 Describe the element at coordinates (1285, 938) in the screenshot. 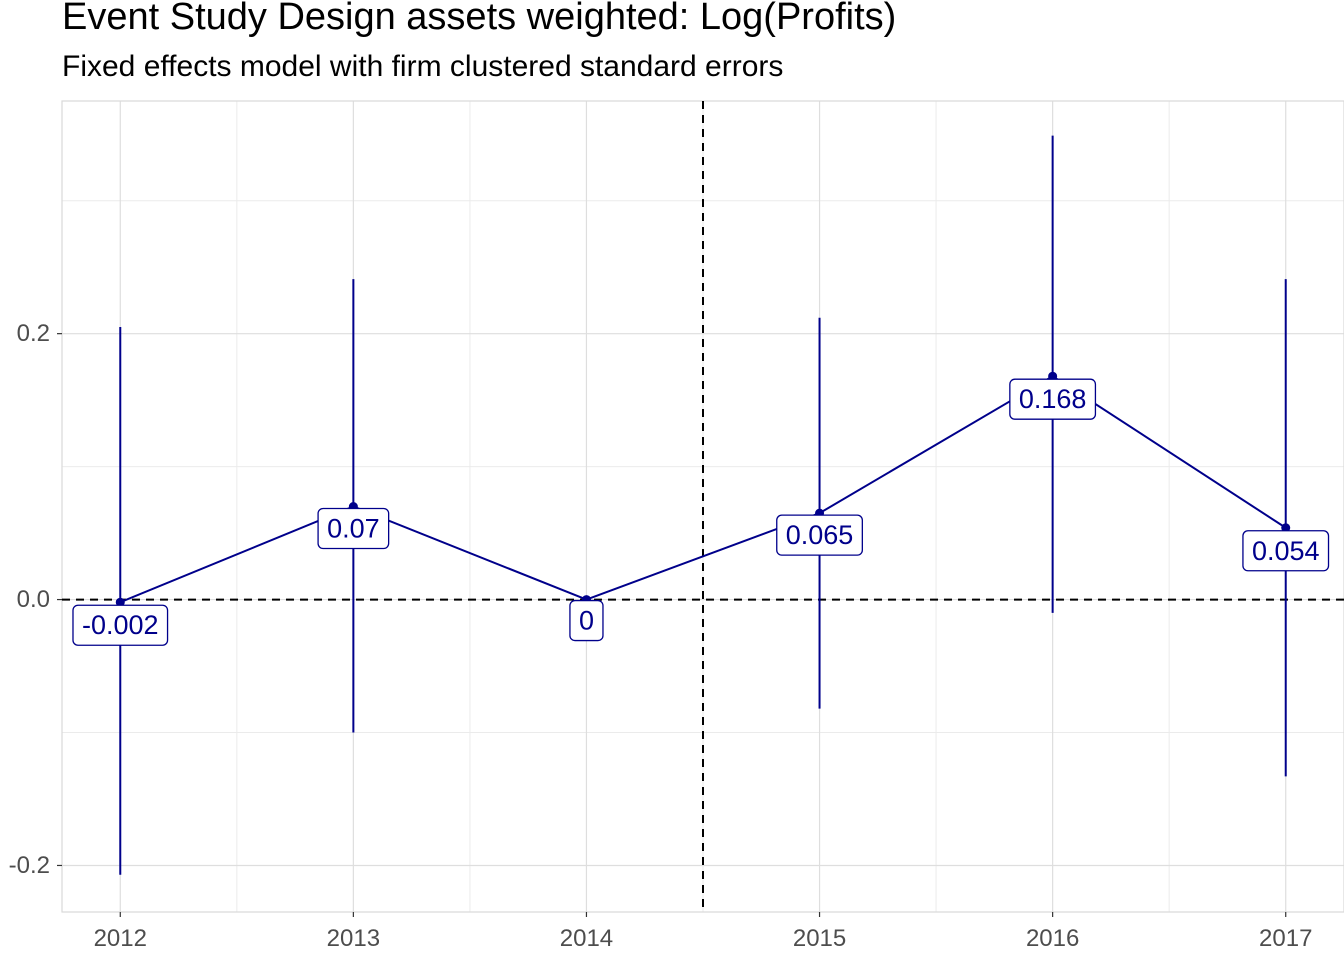

I see `x-tick-label: 2017` at that location.